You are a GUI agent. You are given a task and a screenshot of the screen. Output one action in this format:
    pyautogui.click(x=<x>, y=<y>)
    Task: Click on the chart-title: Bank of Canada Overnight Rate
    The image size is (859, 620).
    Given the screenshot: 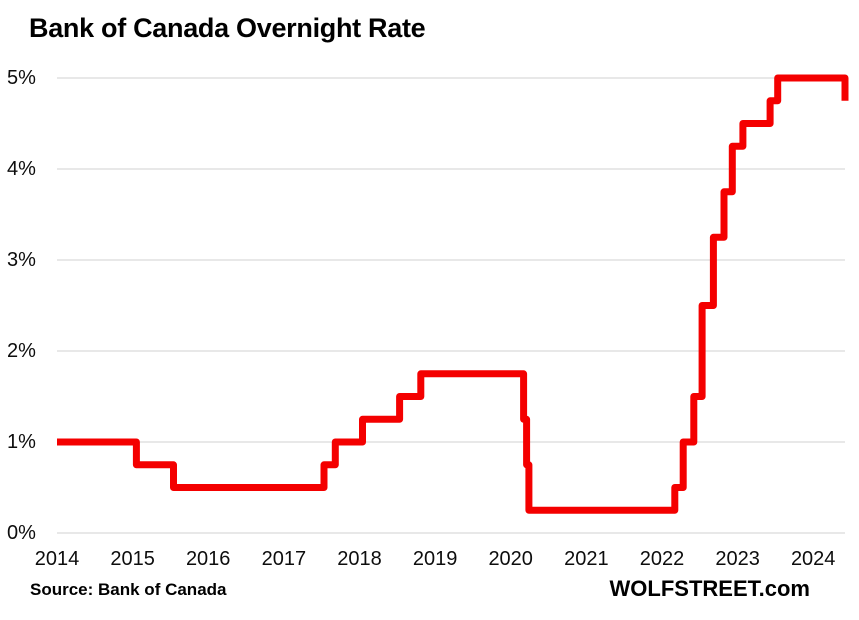 What is the action you would take?
    pyautogui.click(x=227, y=28)
    